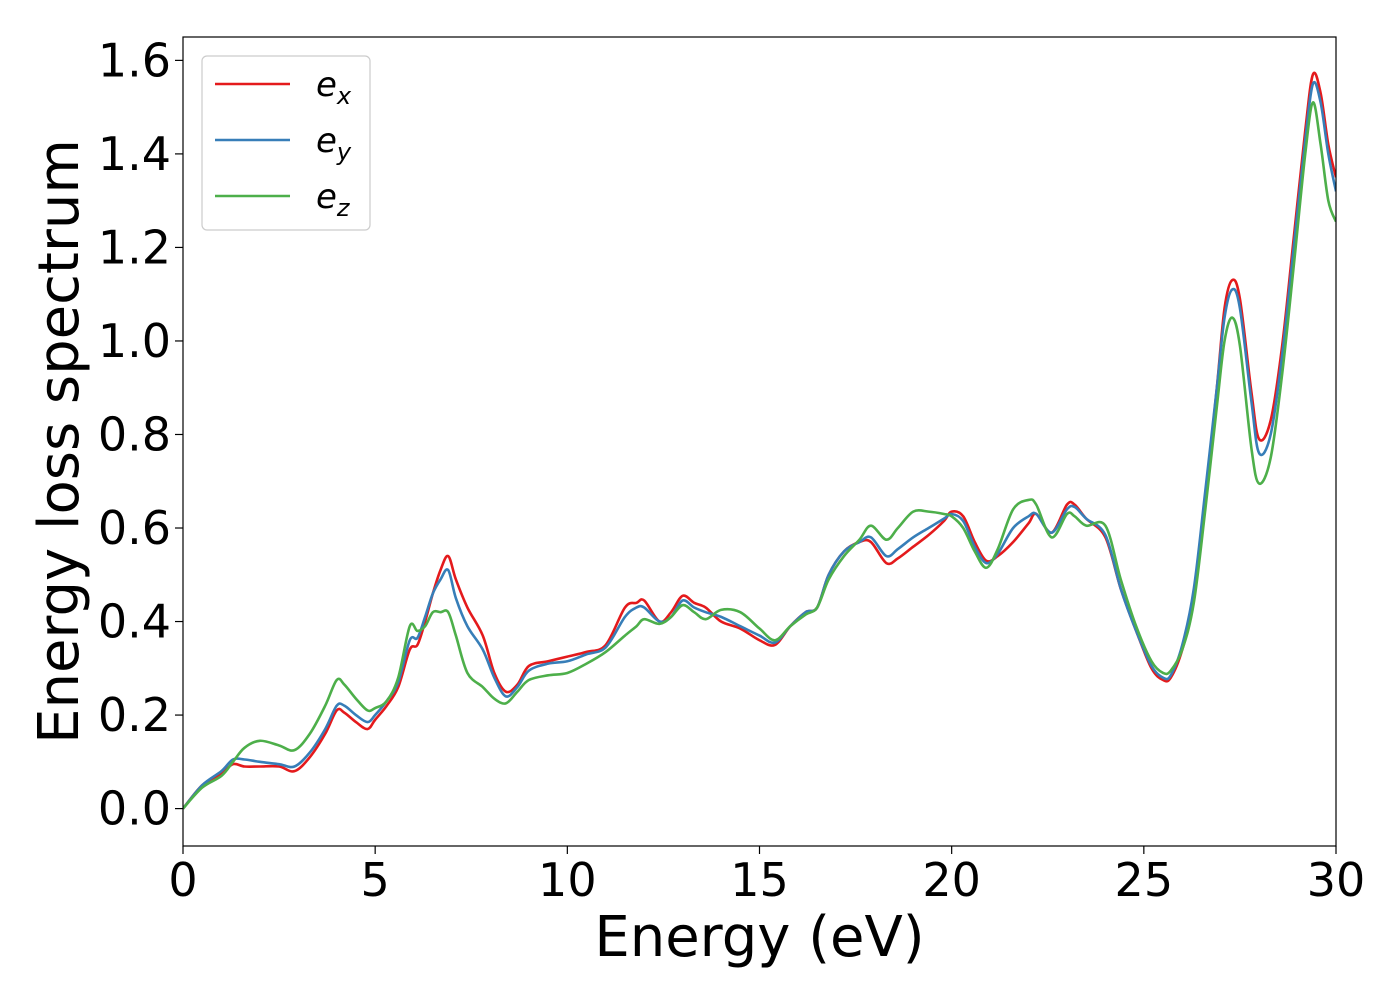 This screenshot has height=1000, width=1400. Describe the element at coordinates (951, 880) in the screenshot. I see `x-tick-label: 20` at that location.